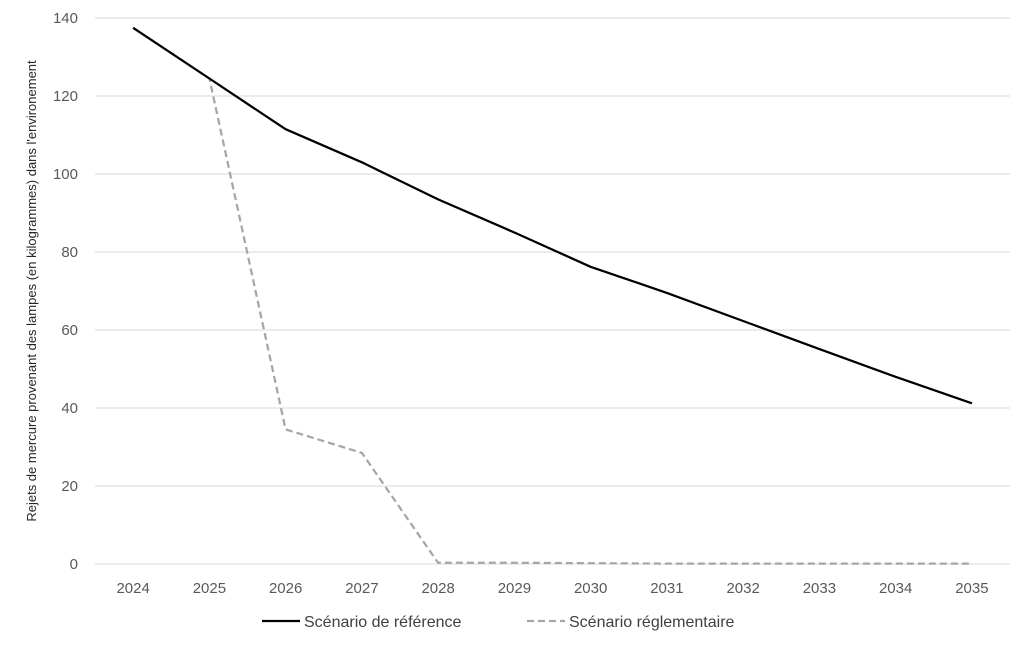 Image resolution: width=1025 pixels, height=645 pixels. What do you see at coordinates (652, 622) in the screenshot?
I see `legend-label: Scénario réglementaire` at bounding box center [652, 622].